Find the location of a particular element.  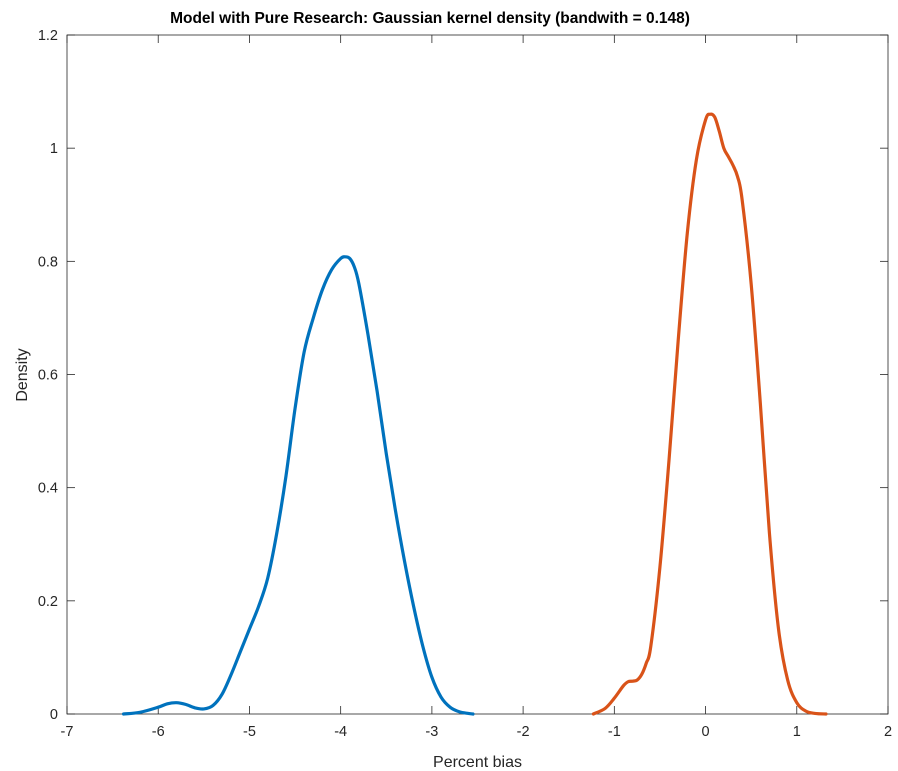

y-tick-label: 0.8 is located at coordinates (48, 262).